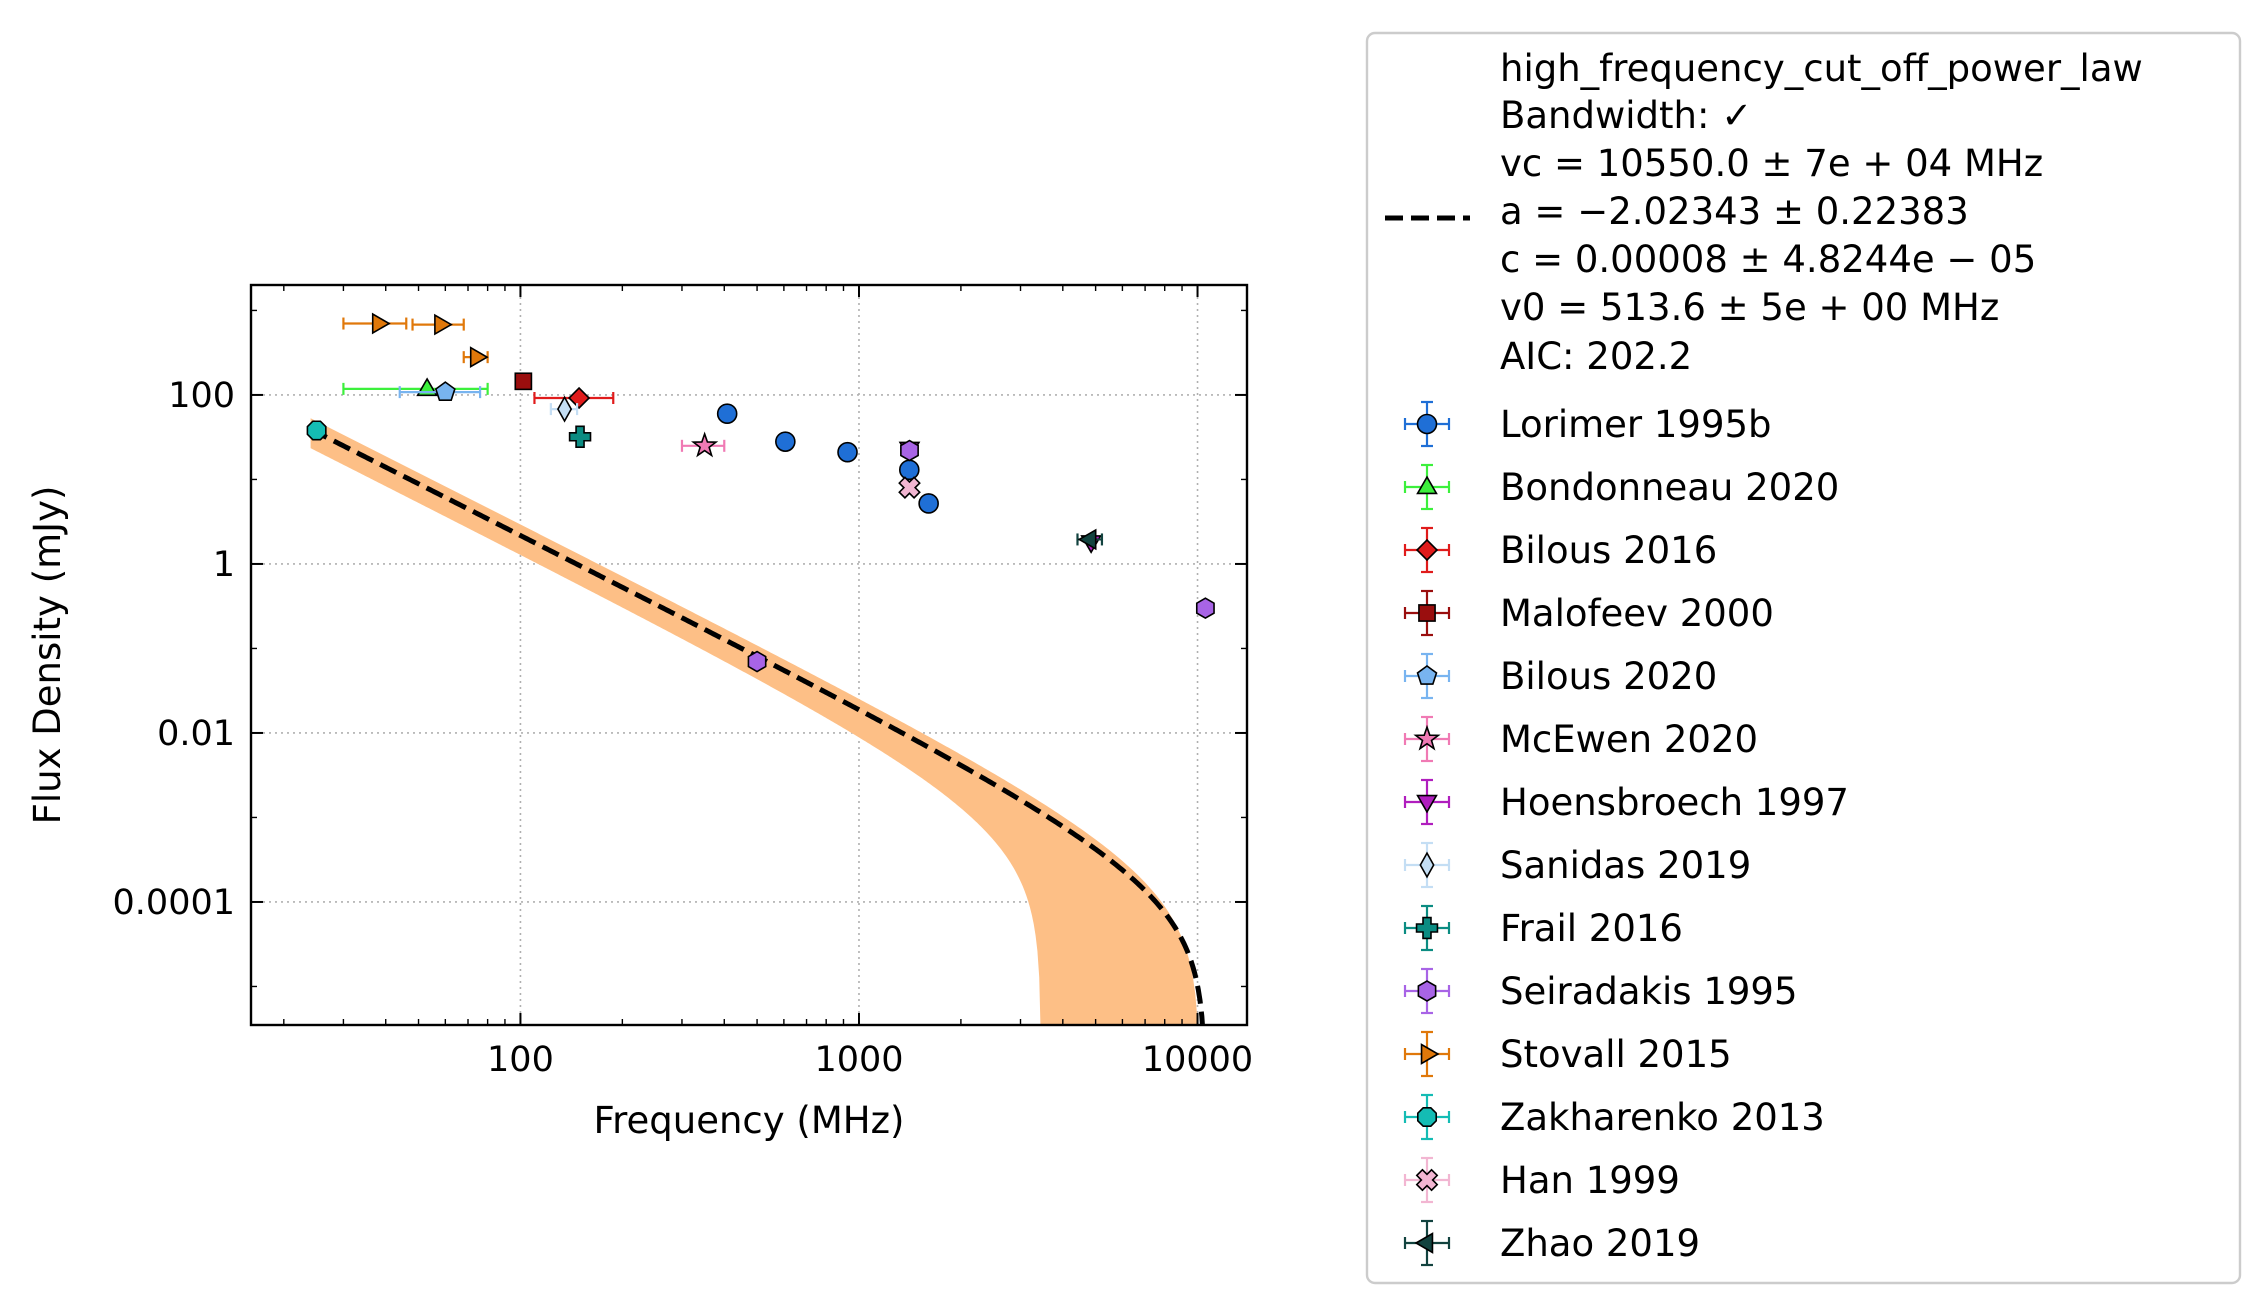  I want to click on legend-entry: Lorimer 1995b, so click(1587, 424).